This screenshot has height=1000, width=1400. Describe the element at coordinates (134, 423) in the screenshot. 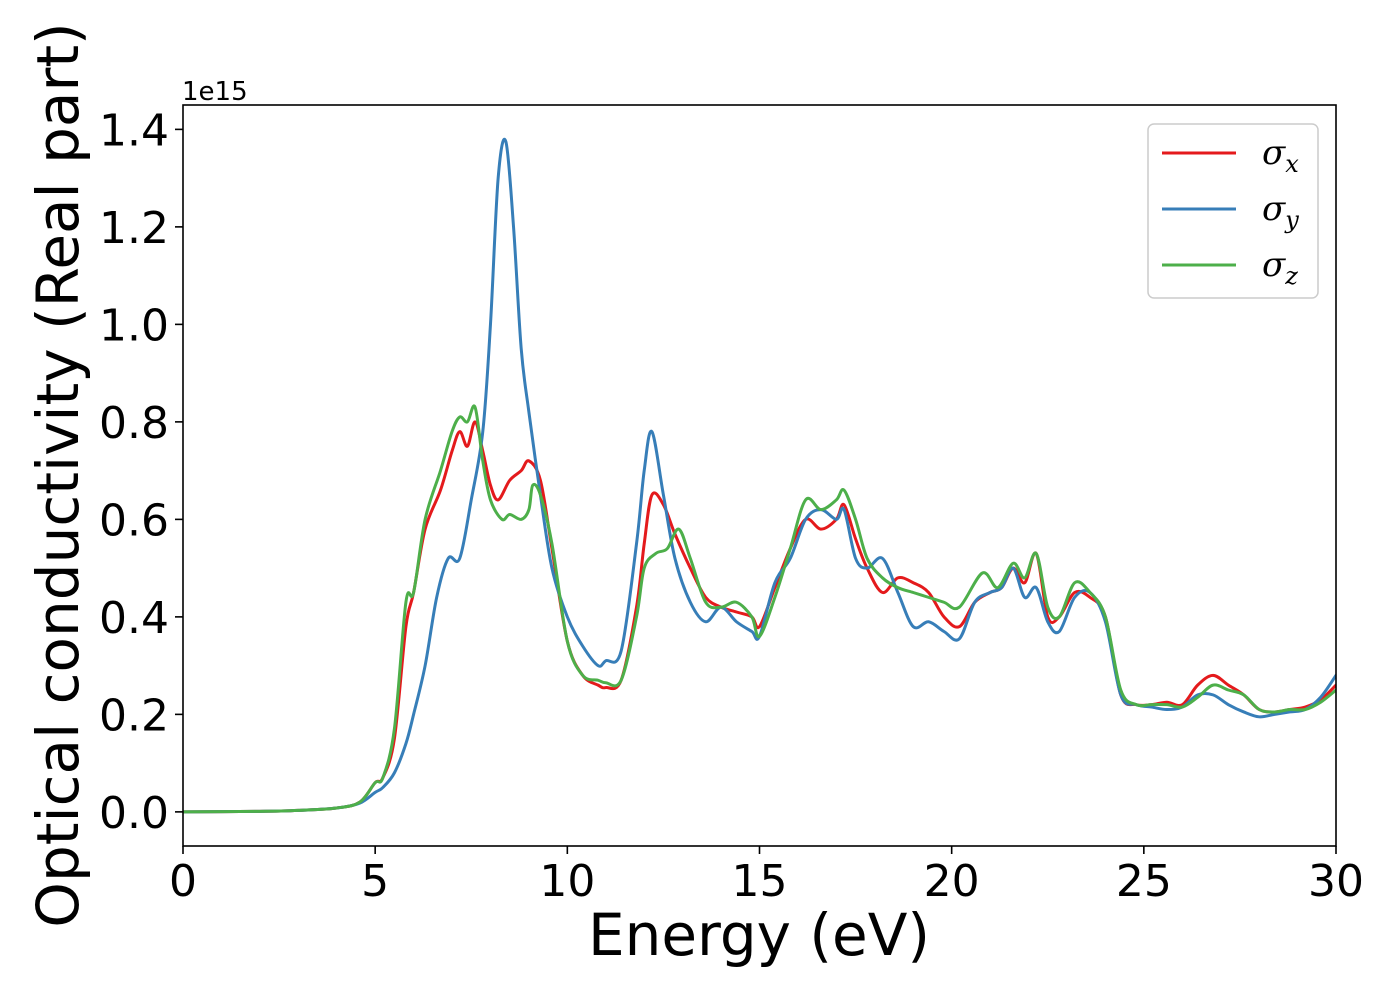

I see `y-tick-label: 0.8` at that location.